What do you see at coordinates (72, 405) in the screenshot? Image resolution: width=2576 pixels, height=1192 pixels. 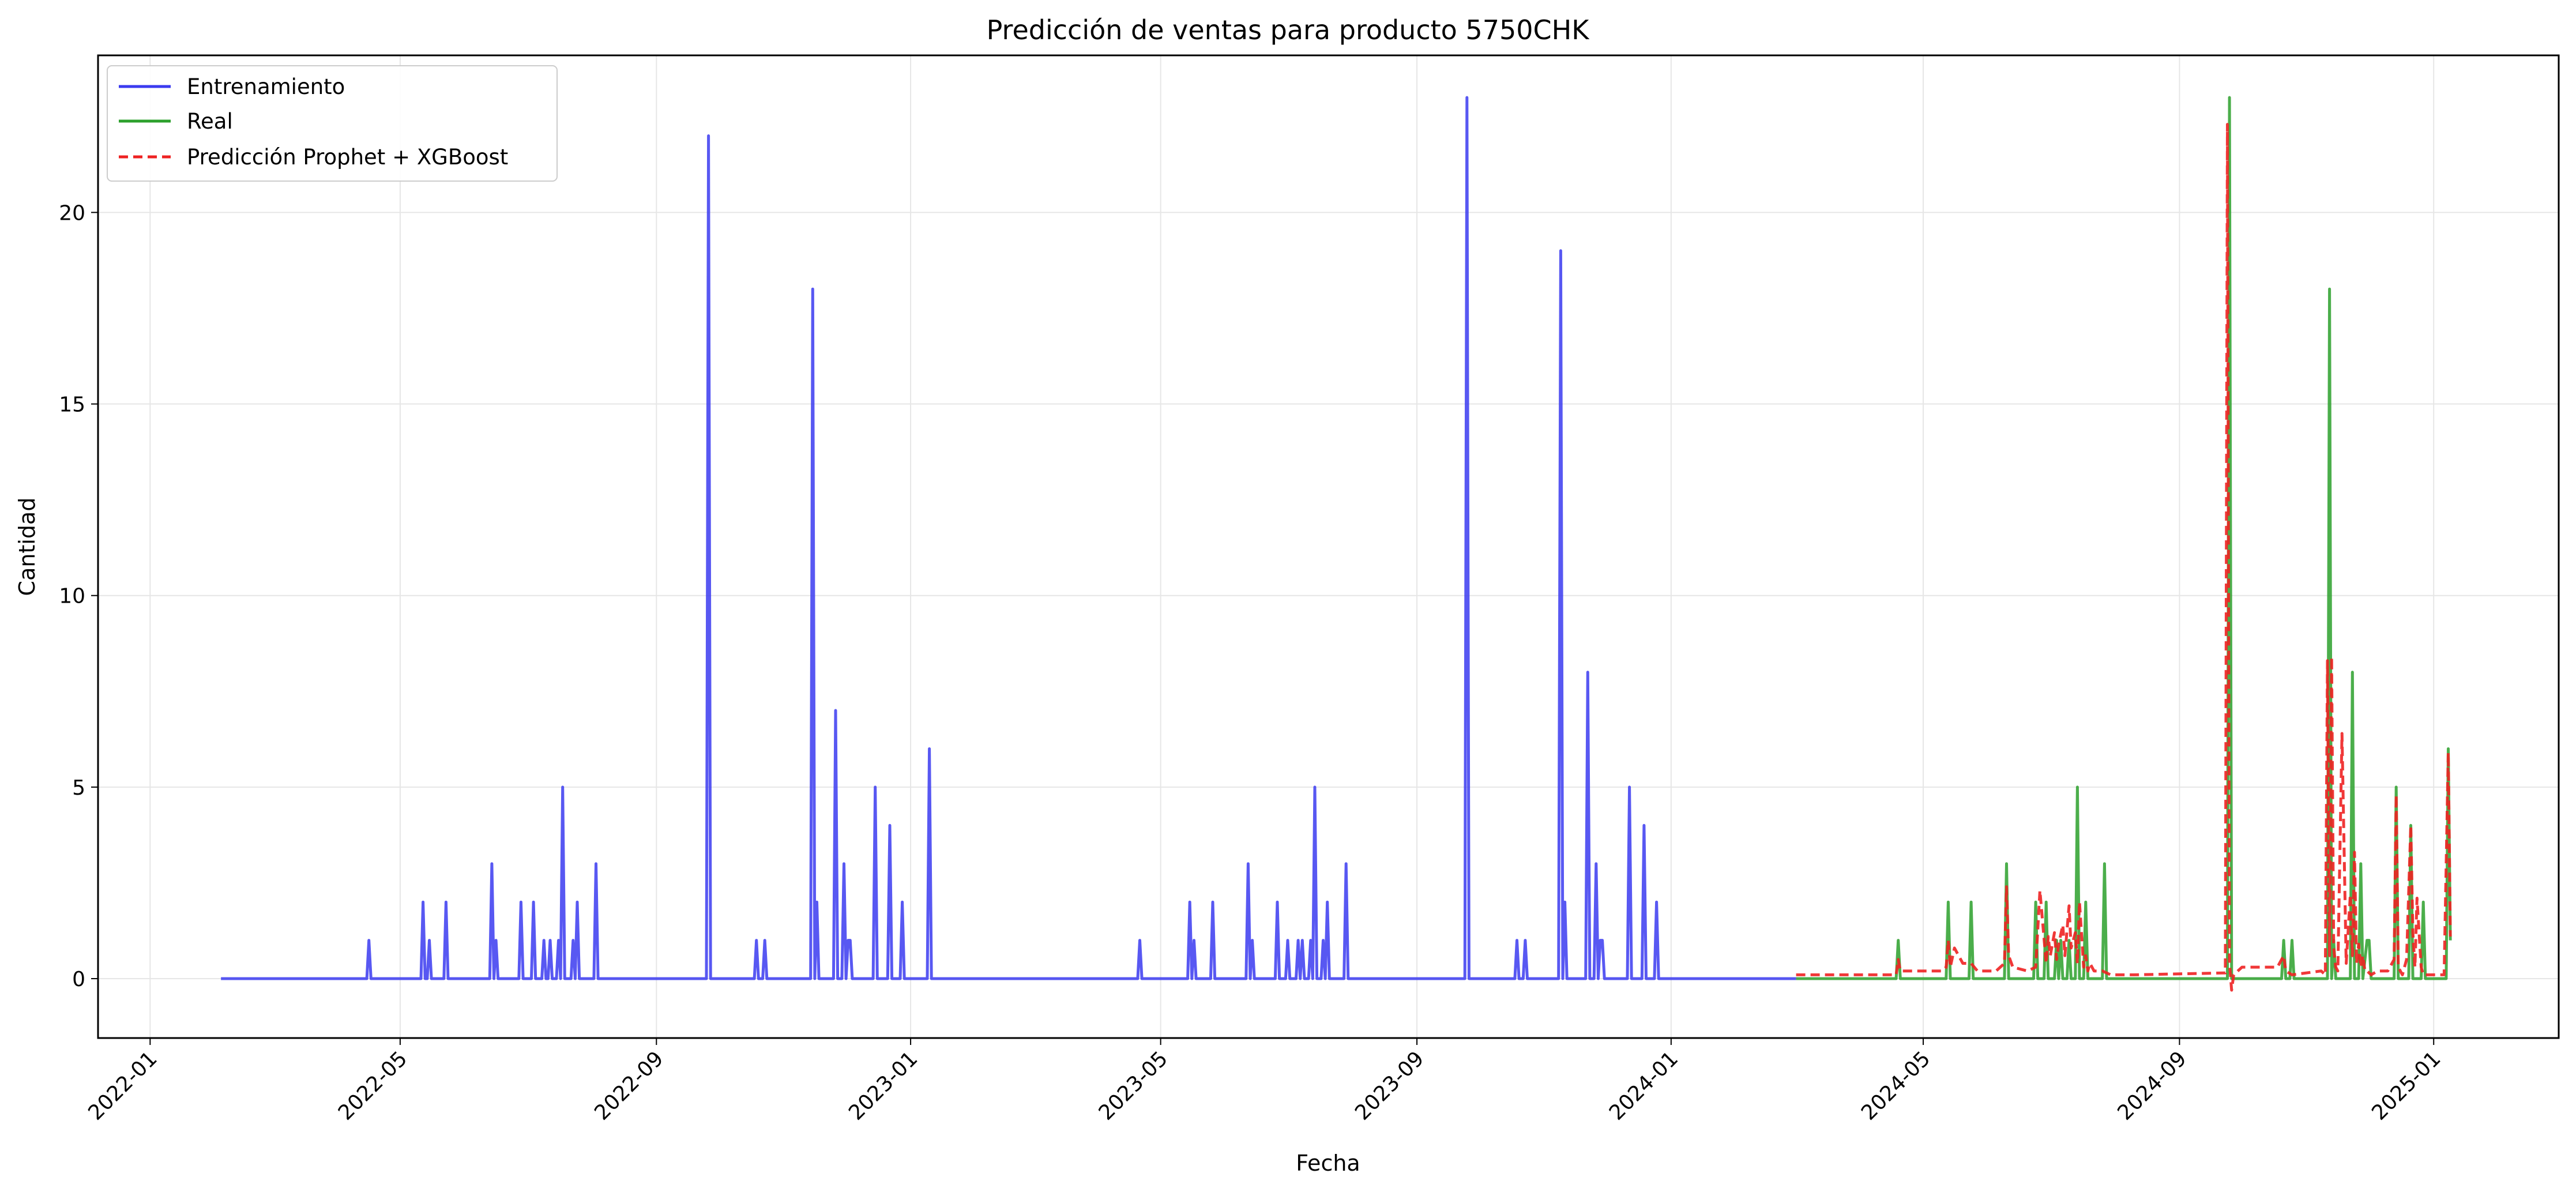 I see `y-tick-label: 15` at bounding box center [72, 405].